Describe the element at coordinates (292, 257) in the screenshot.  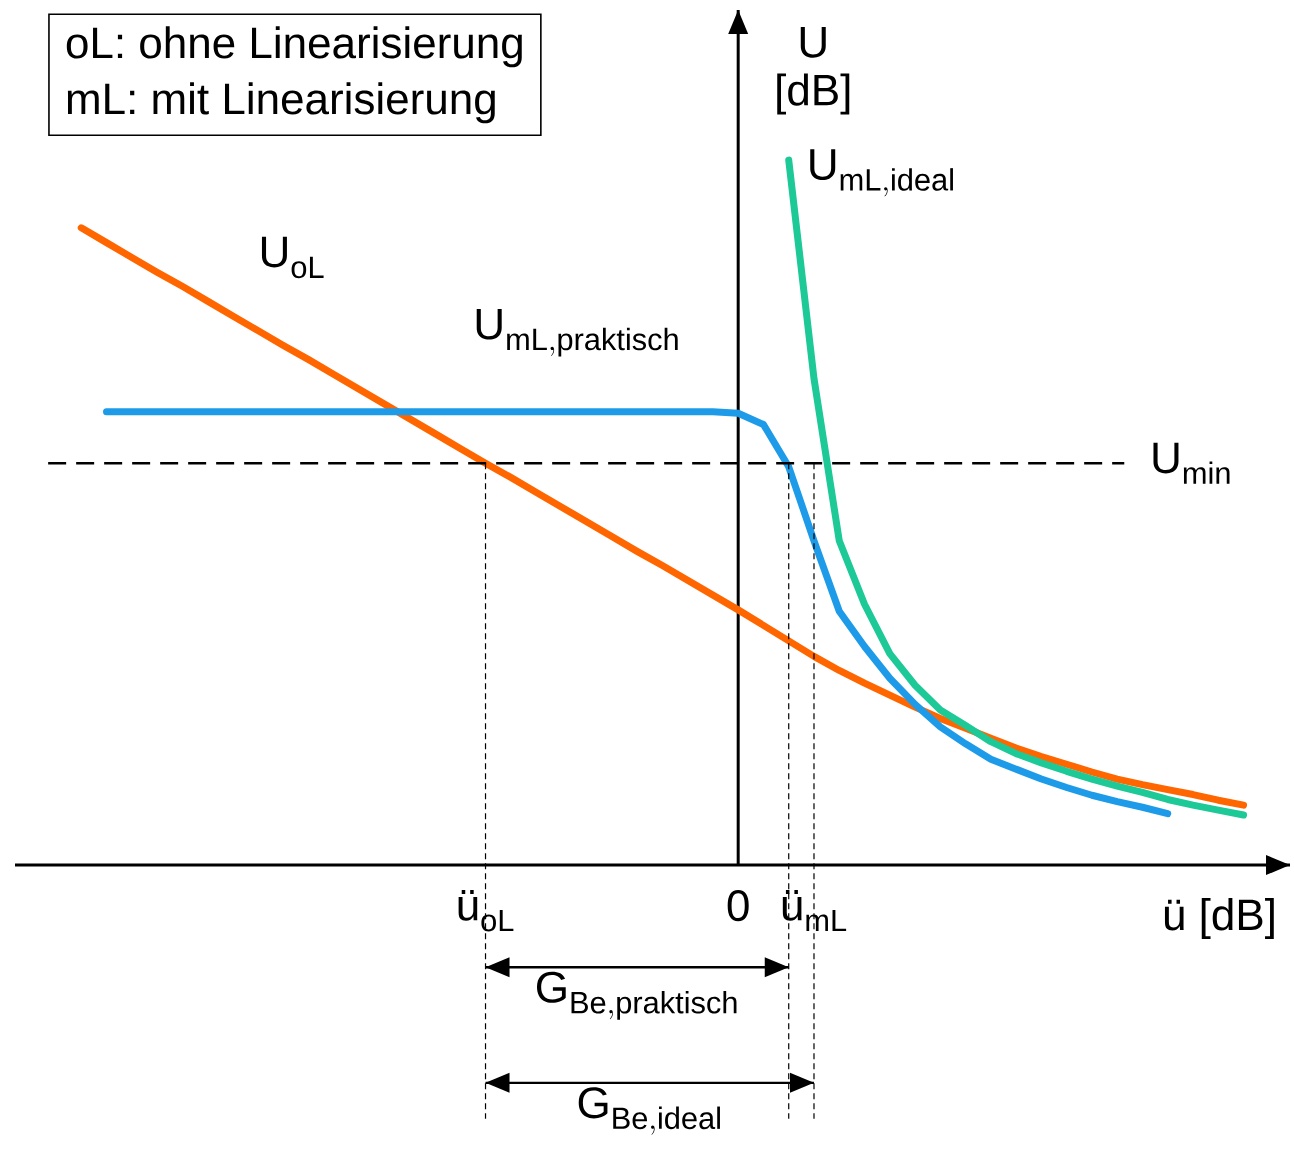
I see `text: $U_{\mathrm{oL}}$` at that location.